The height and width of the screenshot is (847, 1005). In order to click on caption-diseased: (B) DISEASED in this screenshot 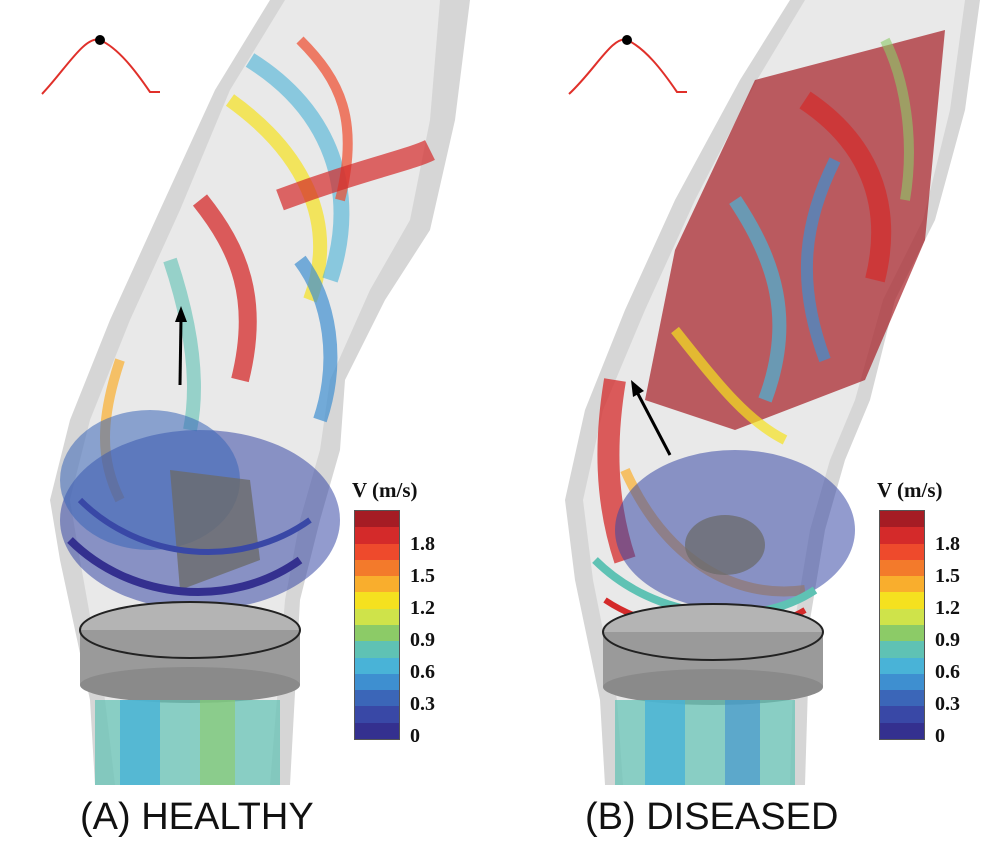, I will do `click(712, 817)`.